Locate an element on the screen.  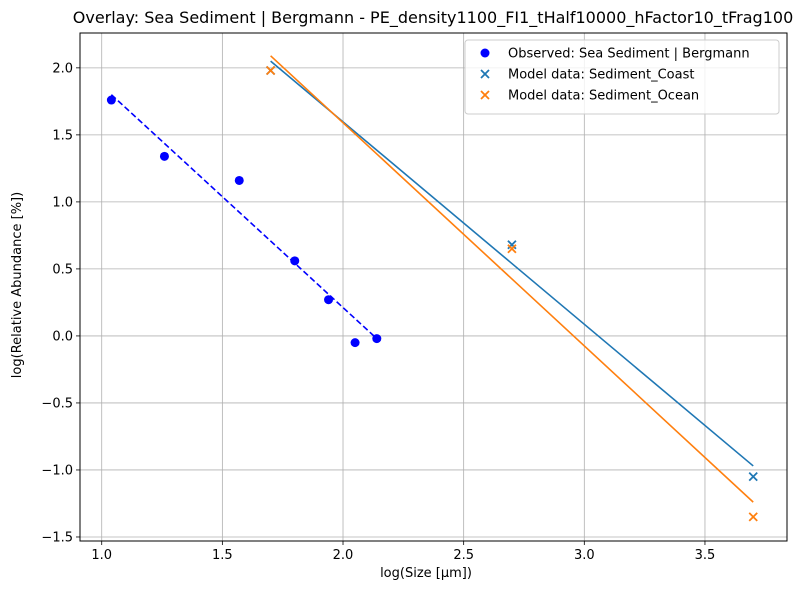
y-tick-label: 1.5 is located at coordinates (62, 135).